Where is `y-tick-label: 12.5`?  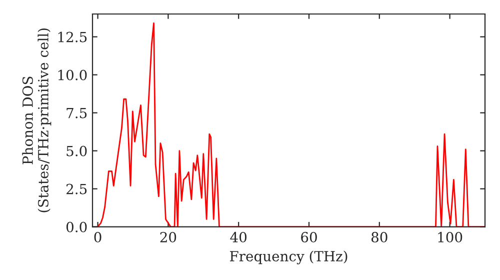
y-tick-label: 12.5 is located at coordinates (72, 37).